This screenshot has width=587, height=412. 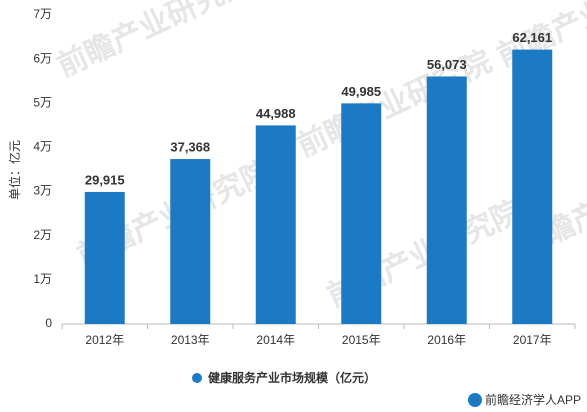 What do you see at coordinates (14, 170) in the screenshot?
I see `y-axis-label: 单位：亿元` at bounding box center [14, 170].